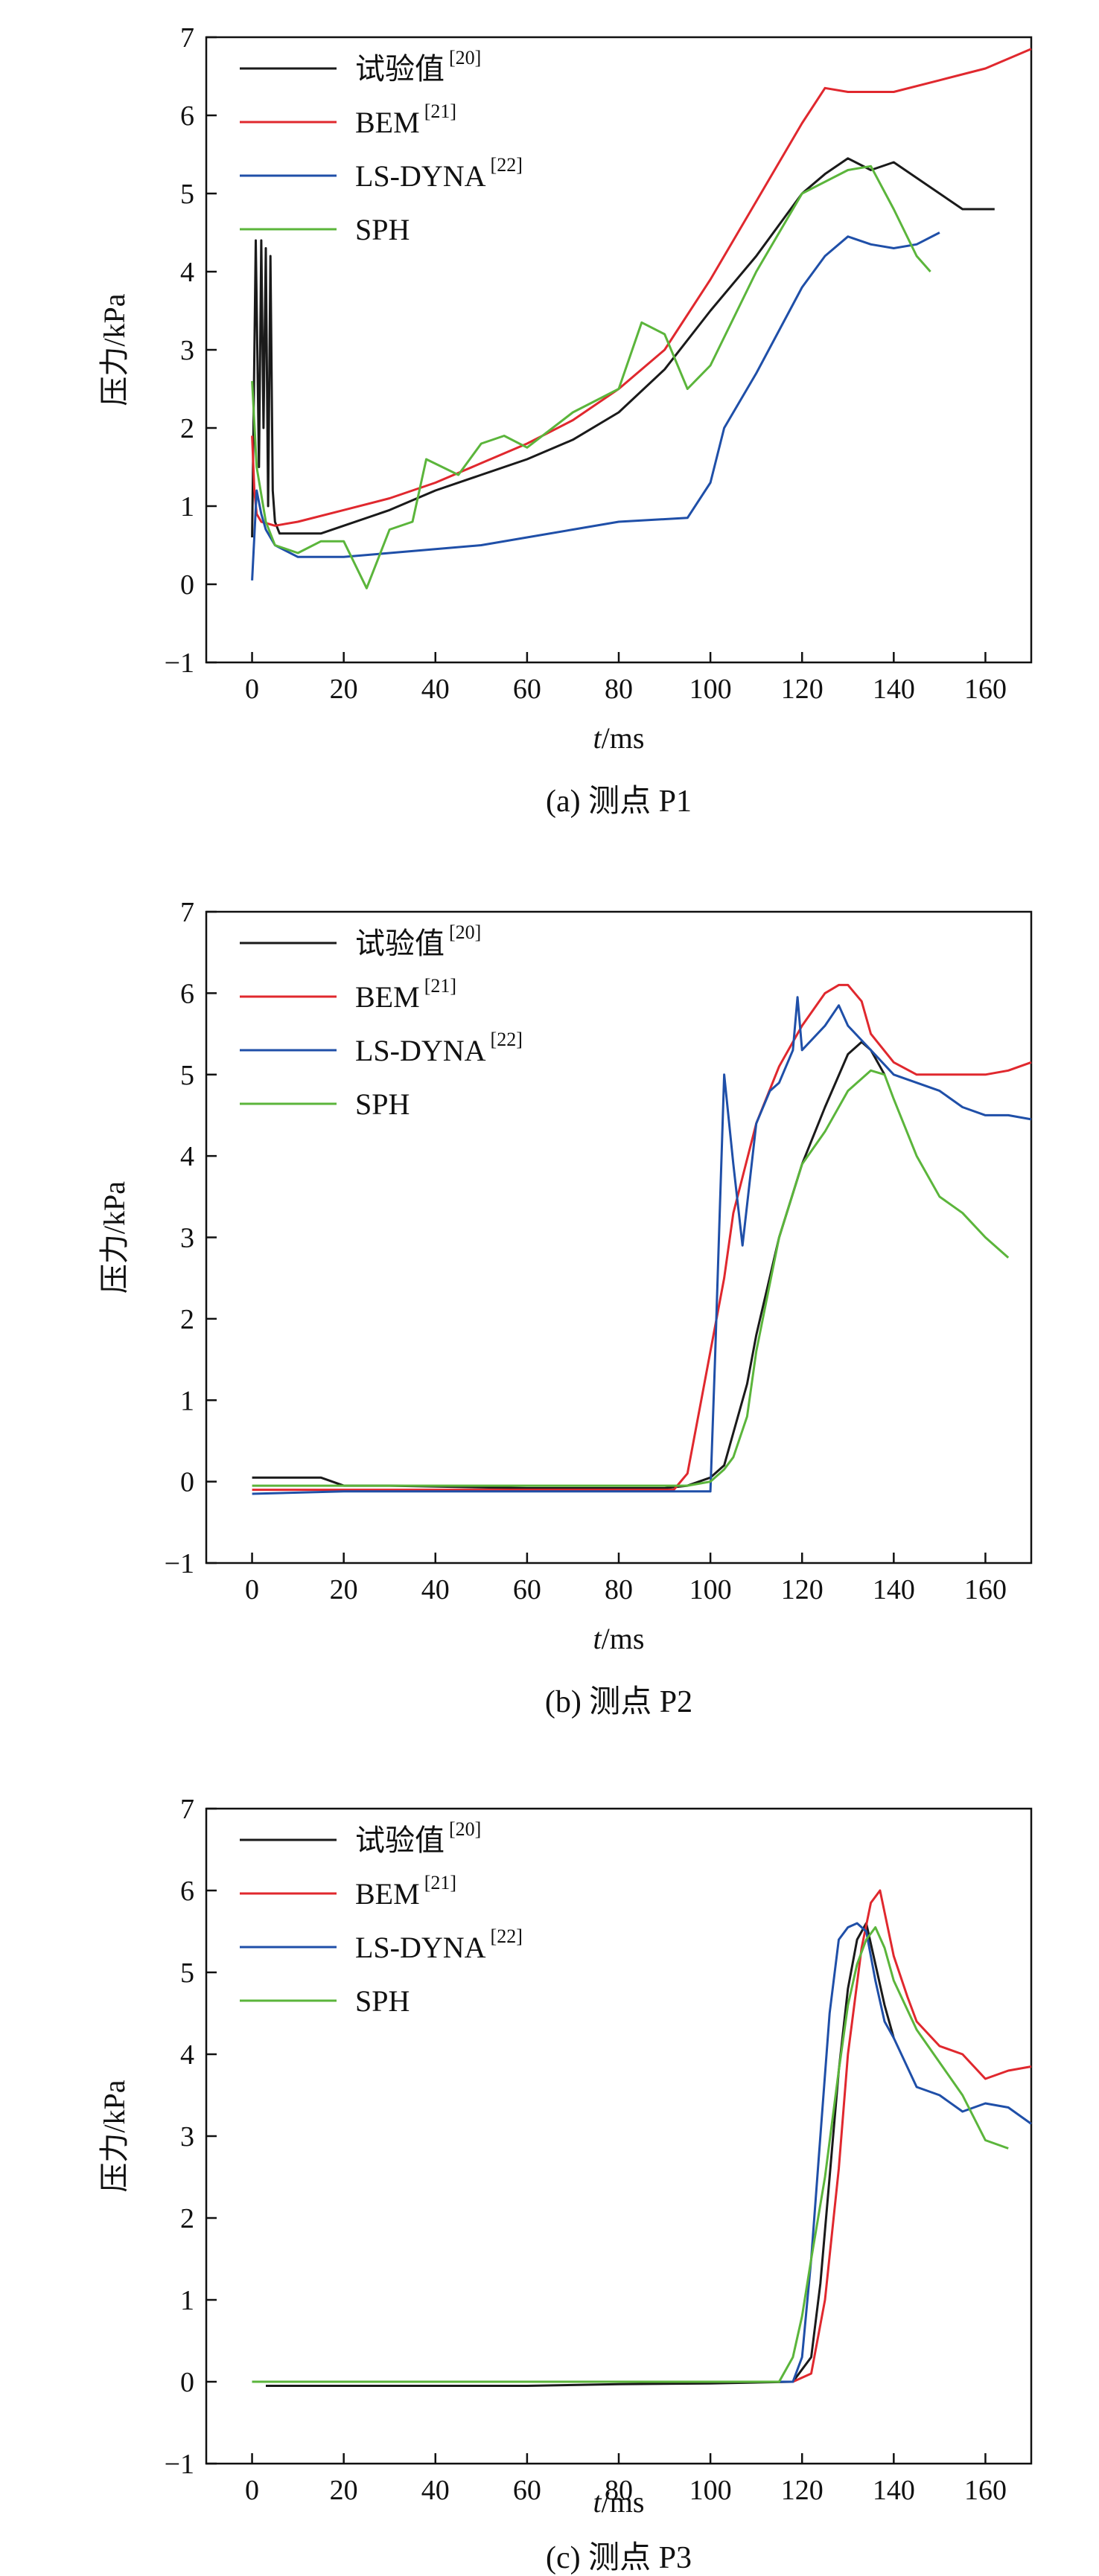 Image resolution: width=1099 pixels, height=2576 pixels. I want to click on panel-caption: (a) 测点 P1, so click(619, 801).